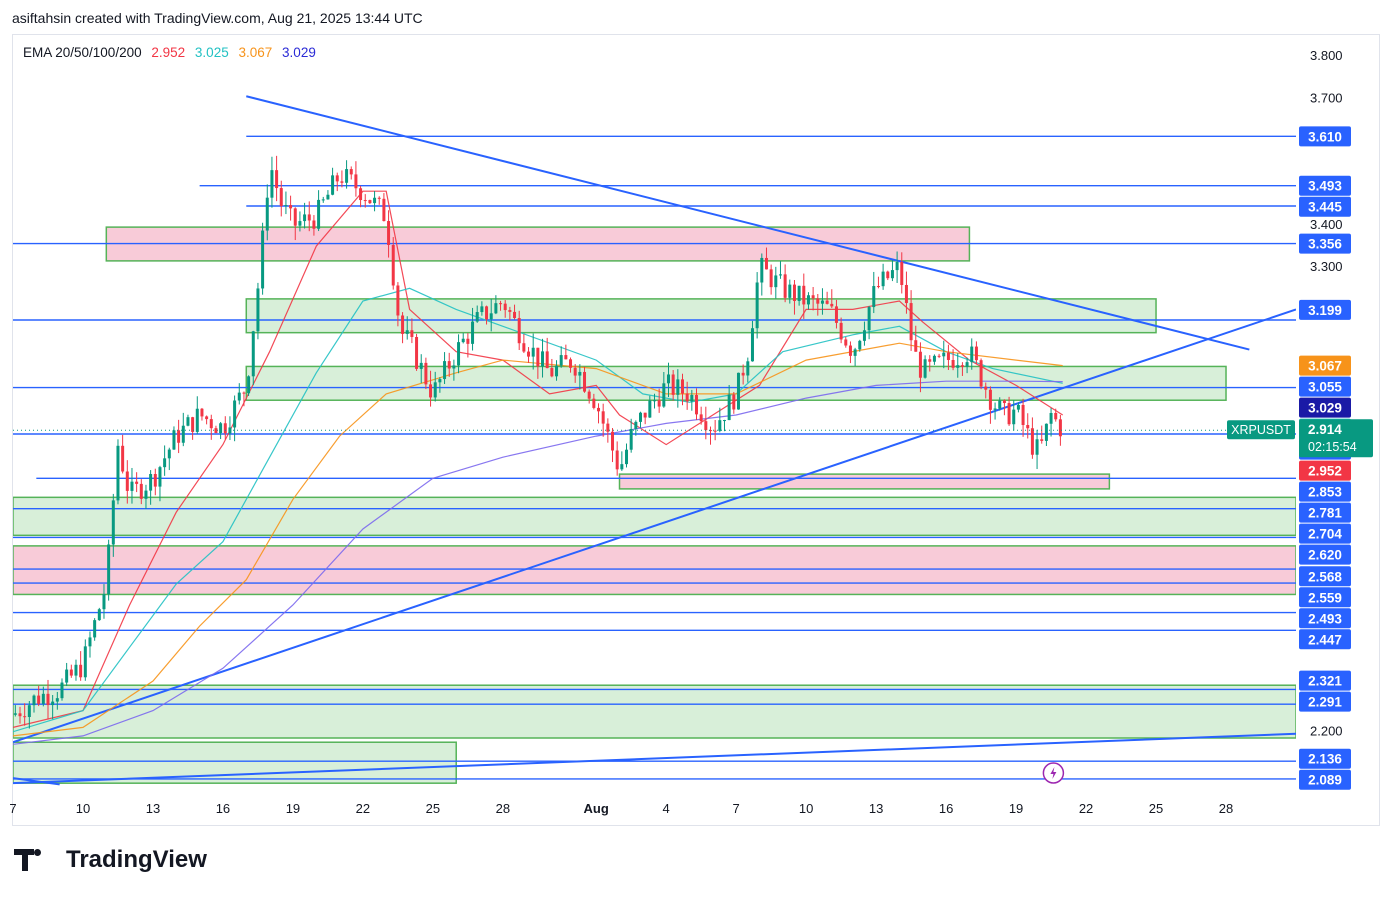 The height and width of the screenshot is (900, 1392). Describe the element at coordinates (363, 808) in the screenshot. I see `x-tick-label: 22` at that location.